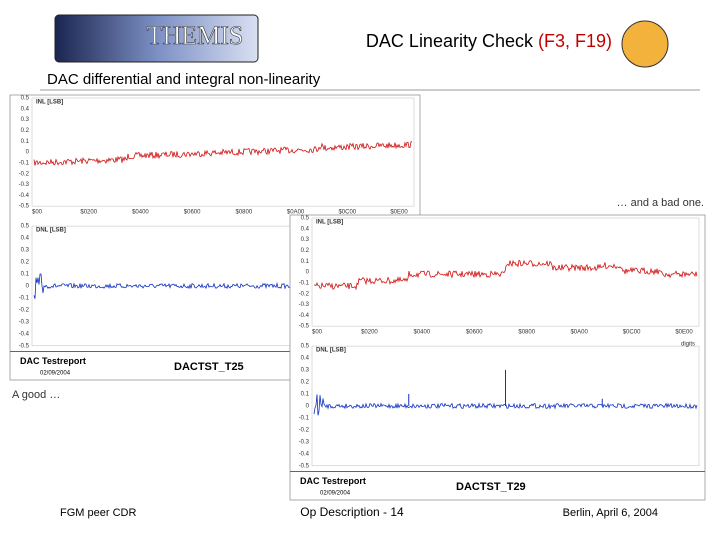  I want to click on title: DAC Linearity Check (F3, F19), so click(489, 41).